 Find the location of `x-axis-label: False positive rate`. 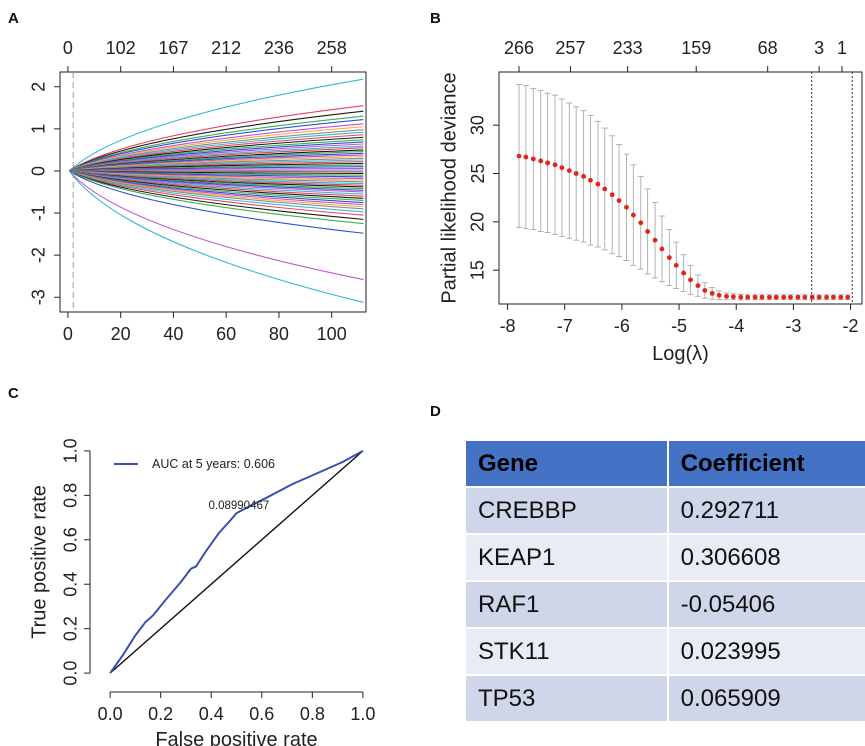

x-axis-label: False positive rate is located at coordinates (236, 737).